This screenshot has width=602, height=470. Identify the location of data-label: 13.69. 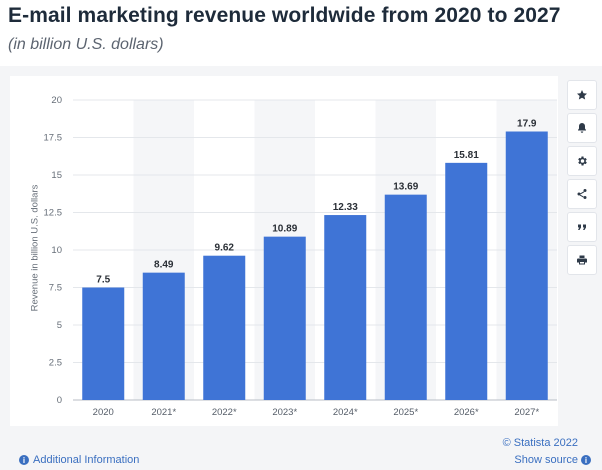
(405, 187).